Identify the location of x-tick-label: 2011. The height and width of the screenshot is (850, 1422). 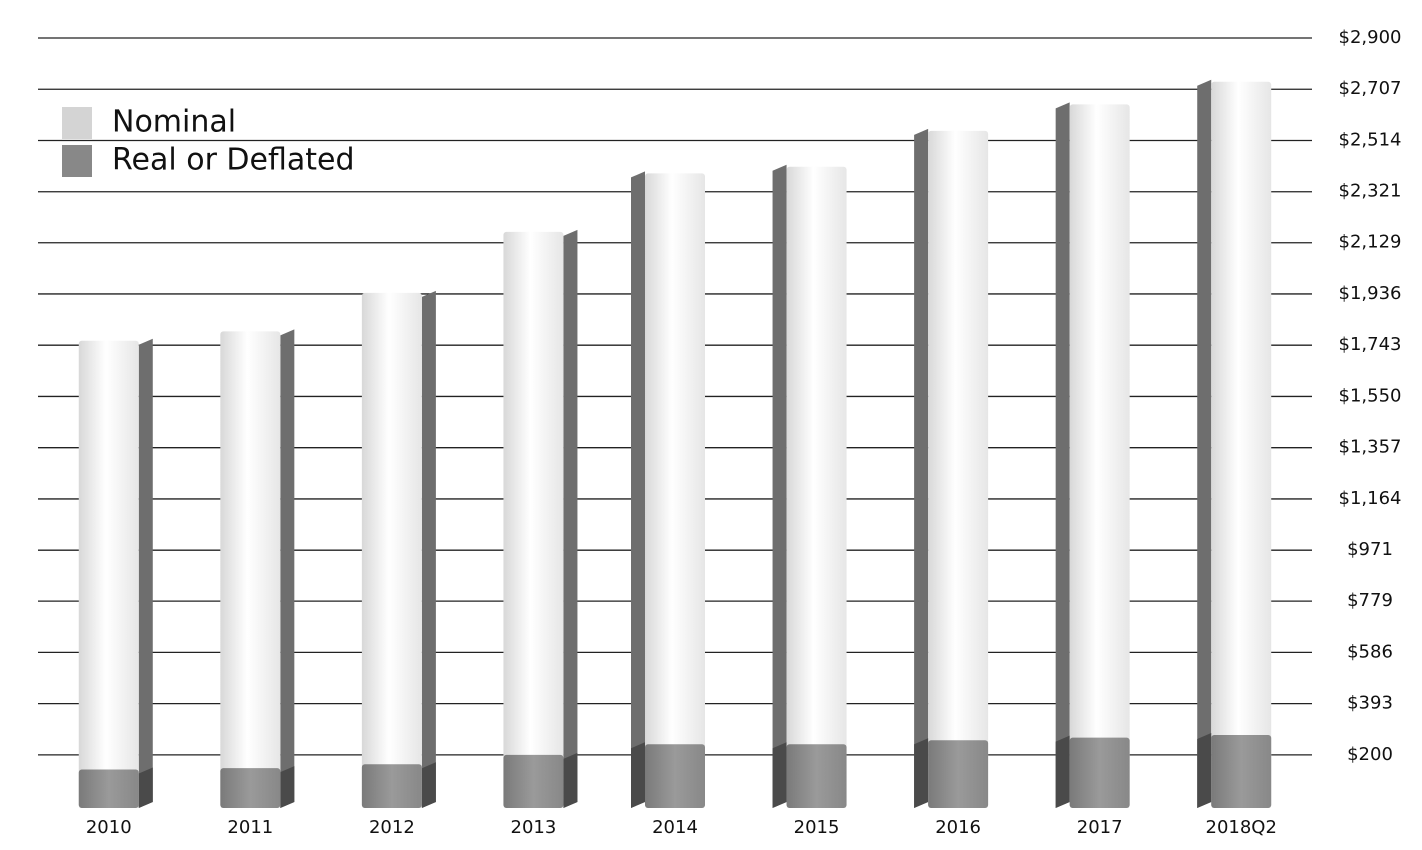
(250, 827).